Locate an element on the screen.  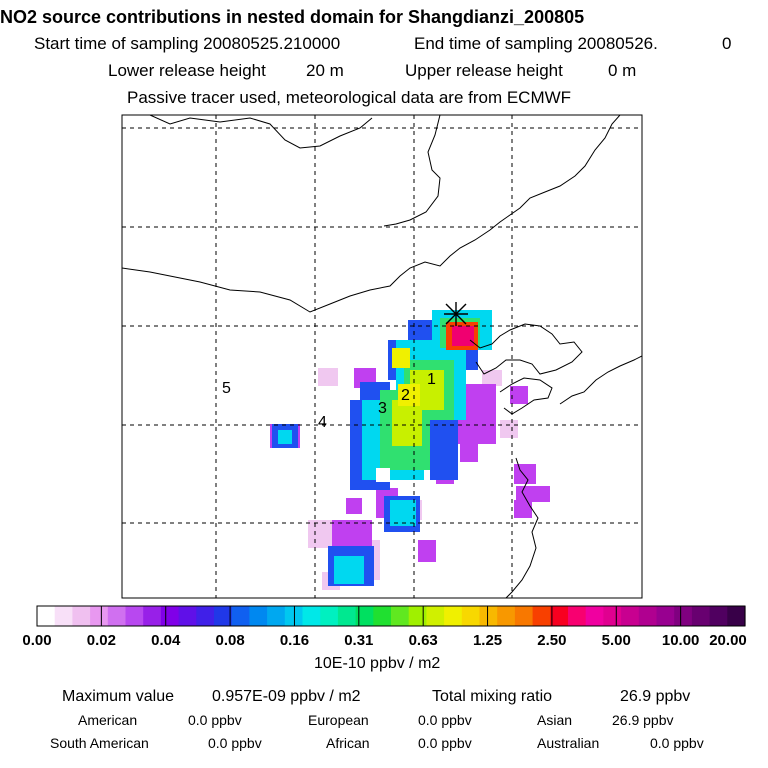
start-time-label: Start time of sampling 20080525.210000 is located at coordinates (187, 43).